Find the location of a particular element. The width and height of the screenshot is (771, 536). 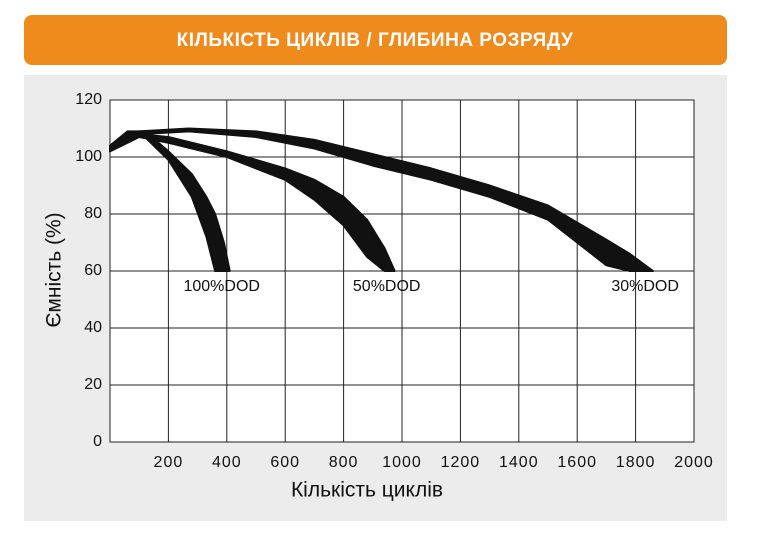

x-tick-label: 800 is located at coordinates (344, 462).